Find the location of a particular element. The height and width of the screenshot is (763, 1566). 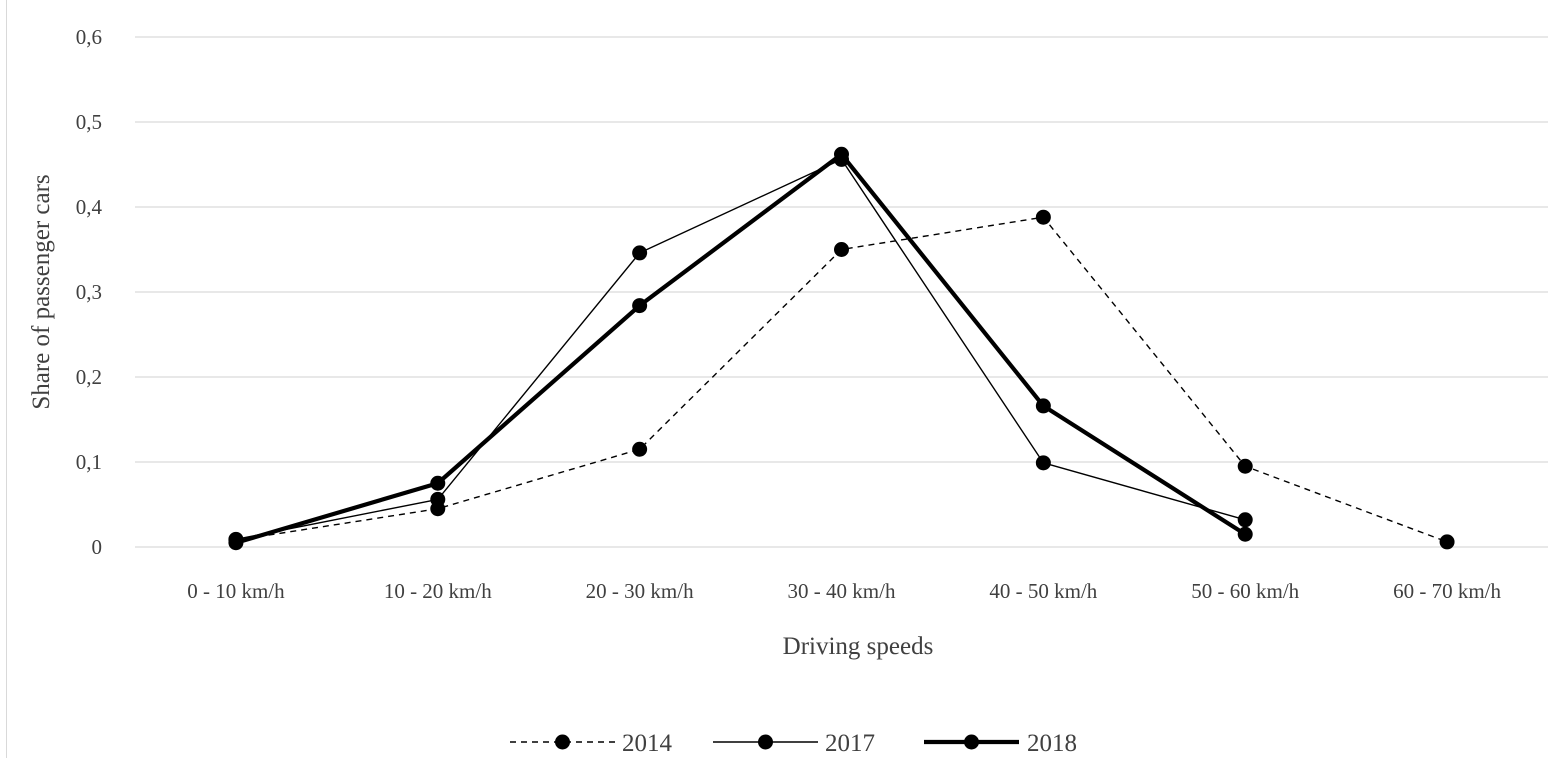

legend-item: 2017 is located at coordinates (794, 743).